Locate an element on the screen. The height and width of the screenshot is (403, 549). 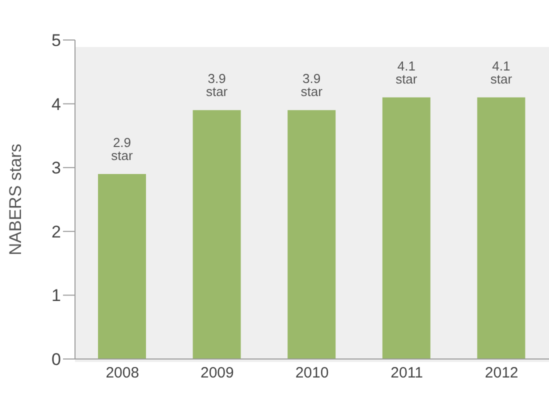
y-tick-label: 2 is located at coordinates (56, 232).